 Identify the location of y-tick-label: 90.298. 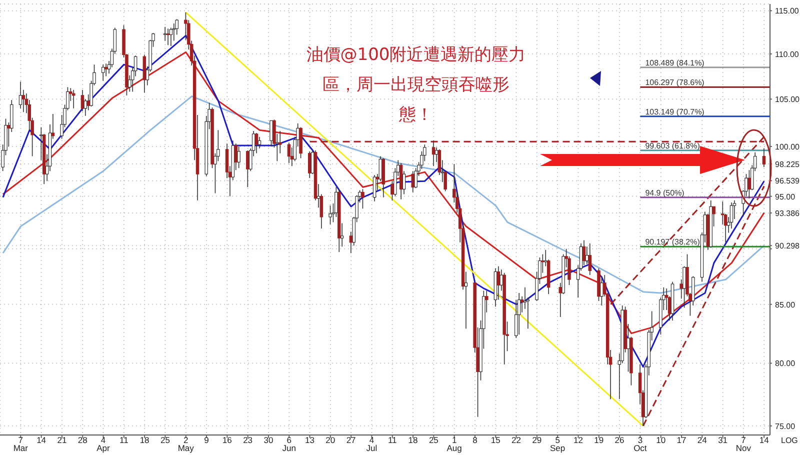
(787, 246).